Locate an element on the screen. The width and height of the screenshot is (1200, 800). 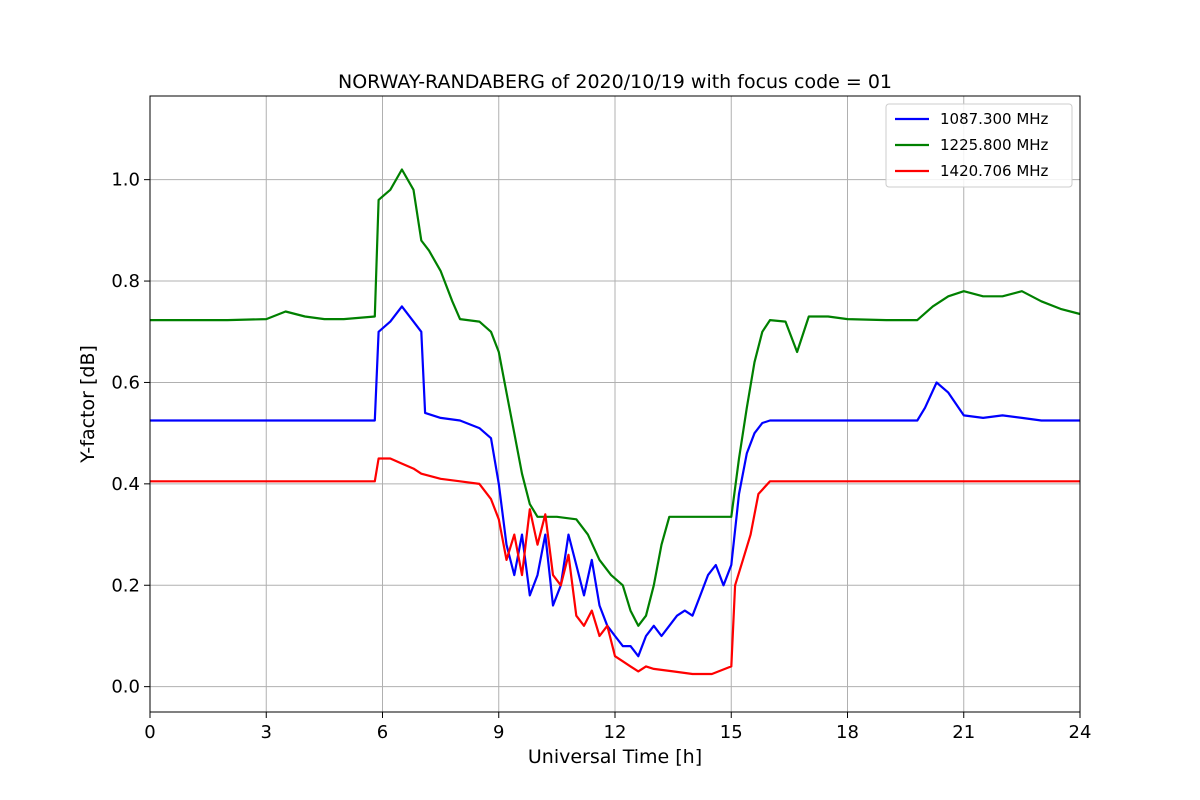
legend-label: 1087.300 MHz is located at coordinates (994, 119).